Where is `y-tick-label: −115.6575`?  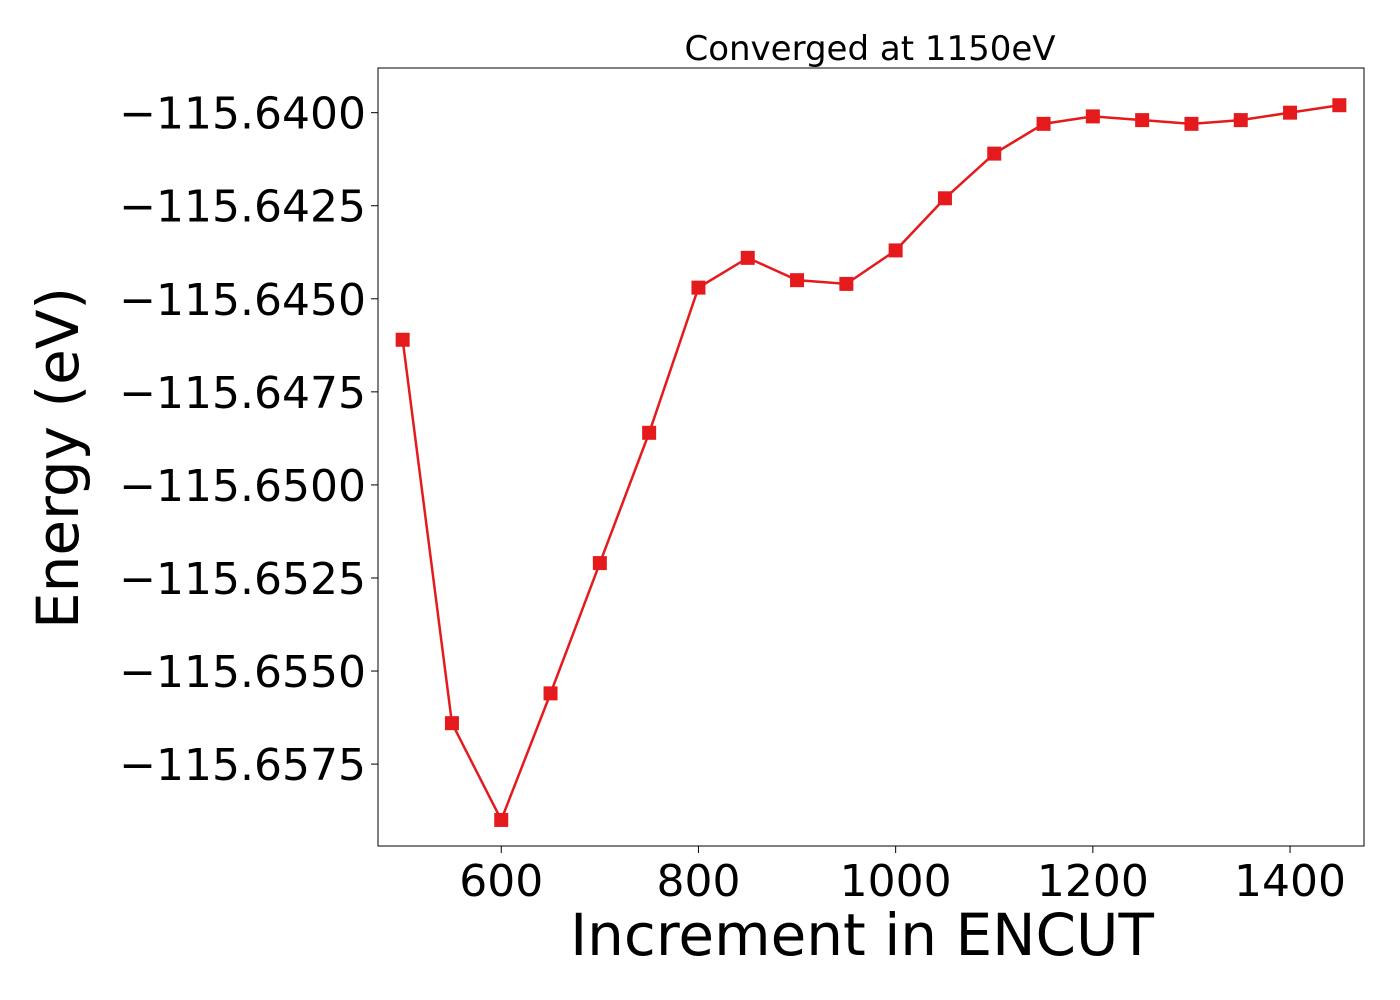 y-tick-label: −115.6575 is located at coordinates (242, 765).